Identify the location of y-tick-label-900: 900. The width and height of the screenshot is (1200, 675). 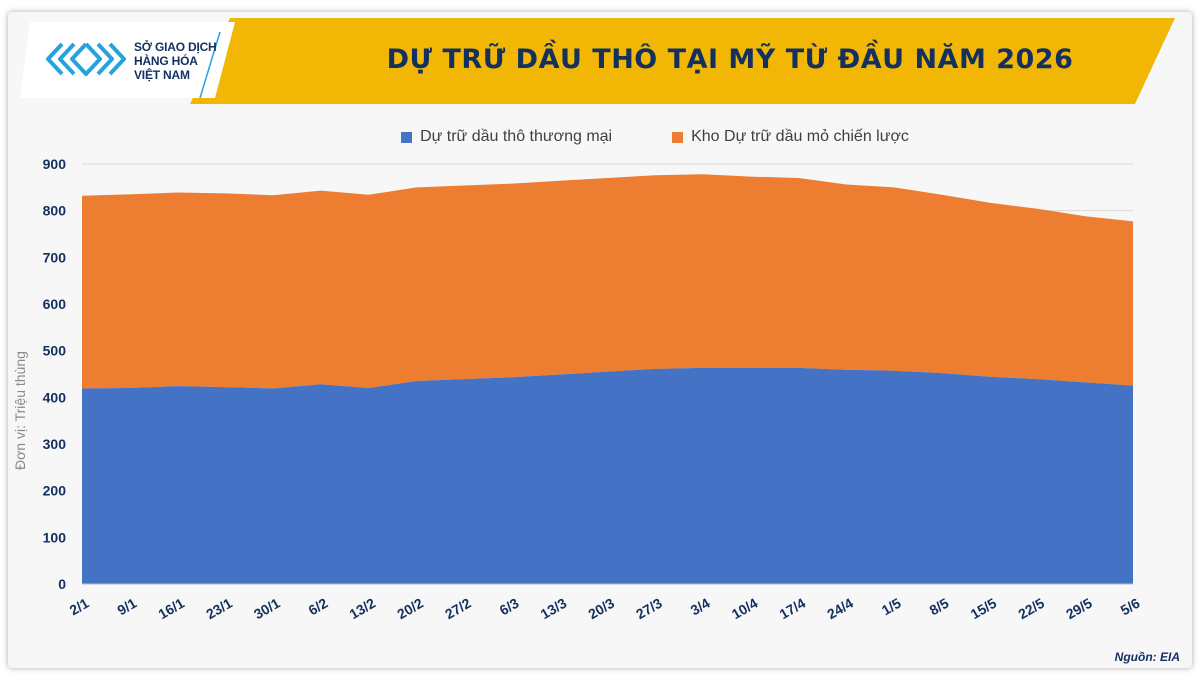
(55, 164).